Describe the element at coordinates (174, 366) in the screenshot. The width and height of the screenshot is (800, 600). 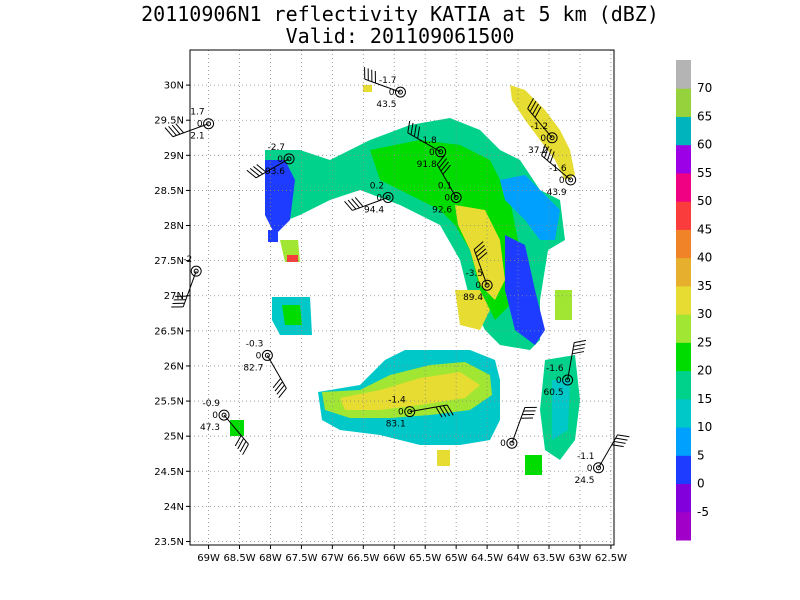
I see `lat-tick-label: 26N` at that location.